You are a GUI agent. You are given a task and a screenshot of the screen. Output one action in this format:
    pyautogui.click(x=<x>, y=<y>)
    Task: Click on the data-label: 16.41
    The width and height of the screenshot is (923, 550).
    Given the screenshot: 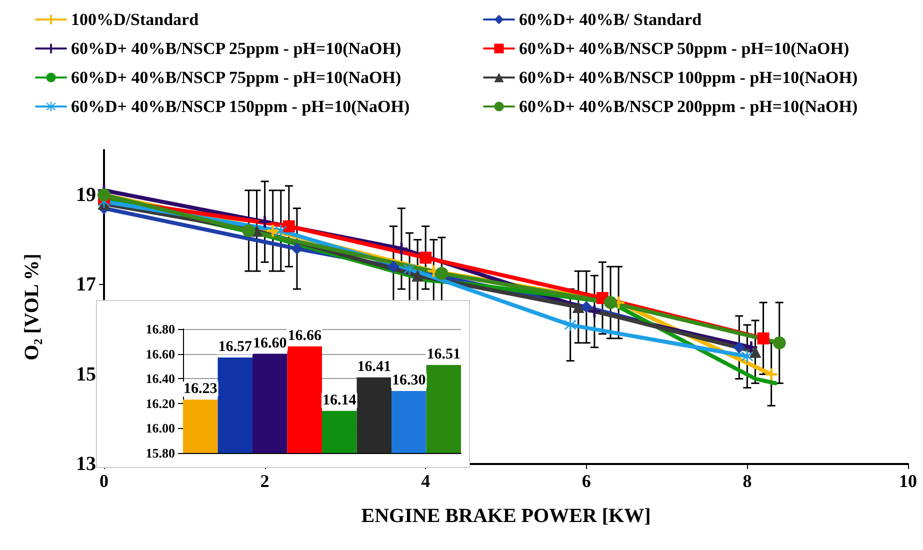 What is the action you would take?
    pyautogui.click(x=374, y=366)
    